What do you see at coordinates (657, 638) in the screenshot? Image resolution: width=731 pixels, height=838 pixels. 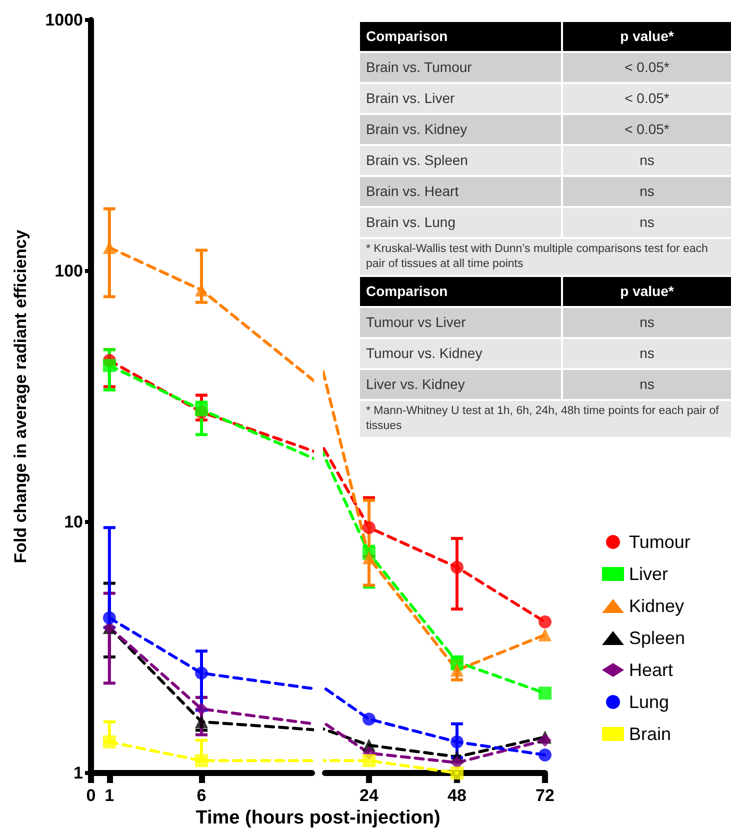 I see `legend-label: Spleen` at bounding box center [657, 638].